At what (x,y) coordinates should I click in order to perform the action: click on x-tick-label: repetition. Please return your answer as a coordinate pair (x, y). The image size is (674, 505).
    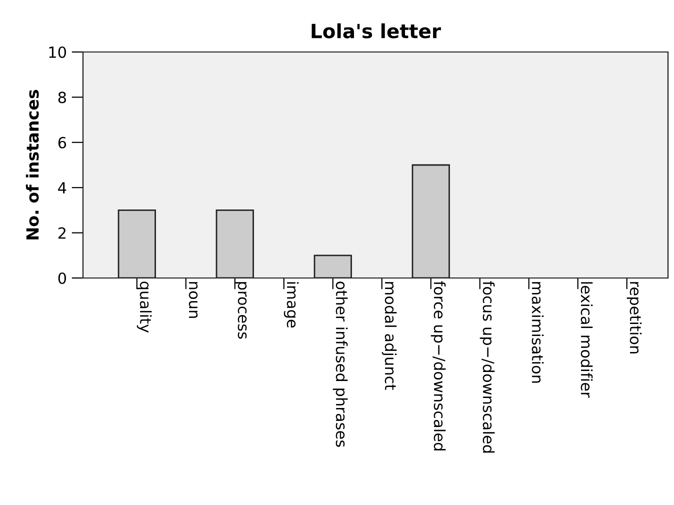
    Looking at the image, I should click on (634, 318).